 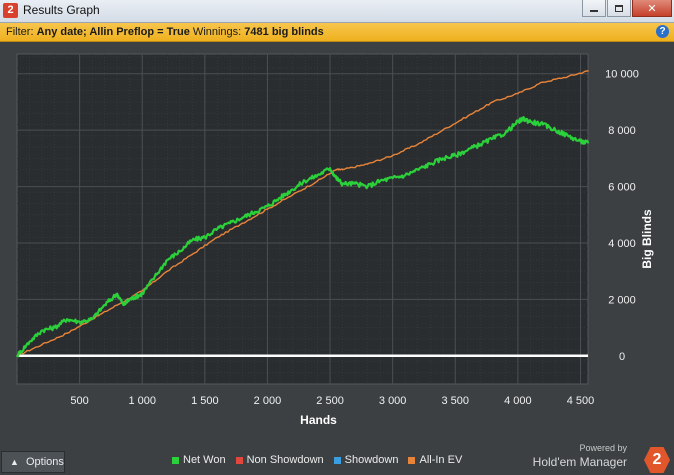 I want to click on legend-item: Showdown, so click(x=366, y=460).